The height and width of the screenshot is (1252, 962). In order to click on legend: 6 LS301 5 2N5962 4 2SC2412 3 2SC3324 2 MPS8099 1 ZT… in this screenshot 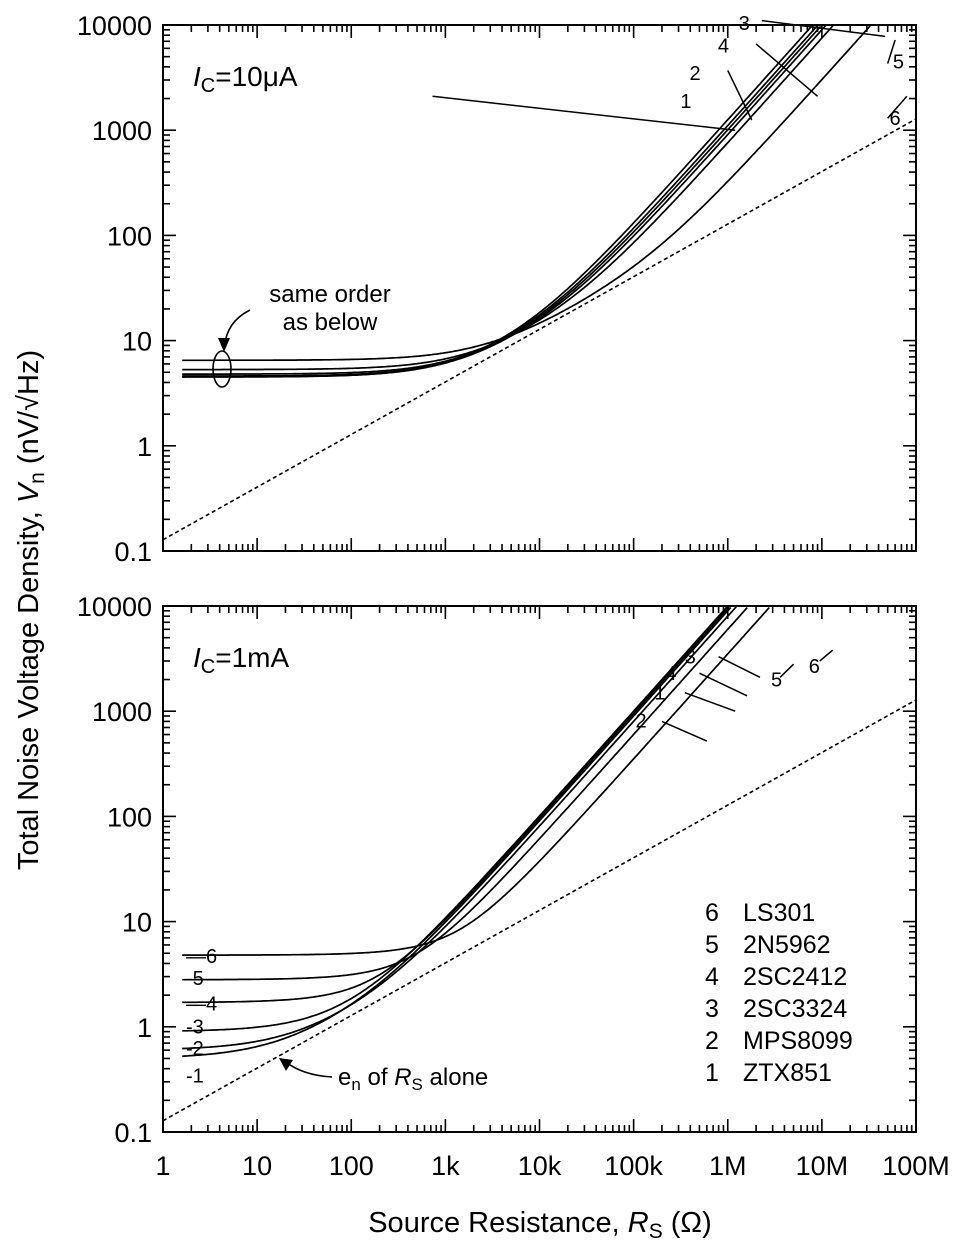, I will do `click(779, 993)`.